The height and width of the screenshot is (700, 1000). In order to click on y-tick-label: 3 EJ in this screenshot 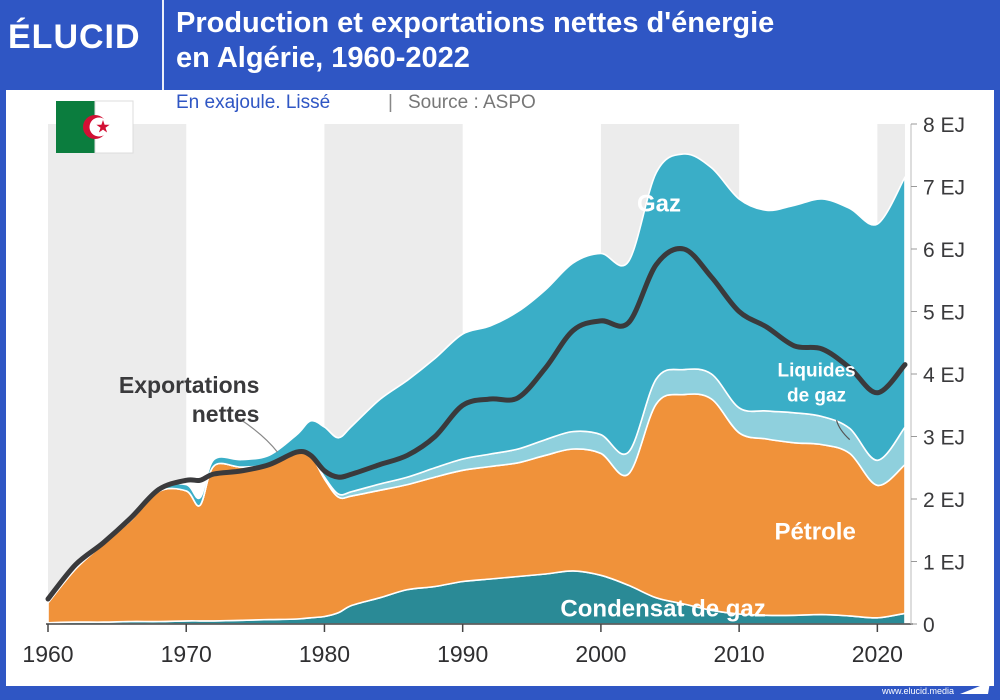, I will do `click(944, 438)`.